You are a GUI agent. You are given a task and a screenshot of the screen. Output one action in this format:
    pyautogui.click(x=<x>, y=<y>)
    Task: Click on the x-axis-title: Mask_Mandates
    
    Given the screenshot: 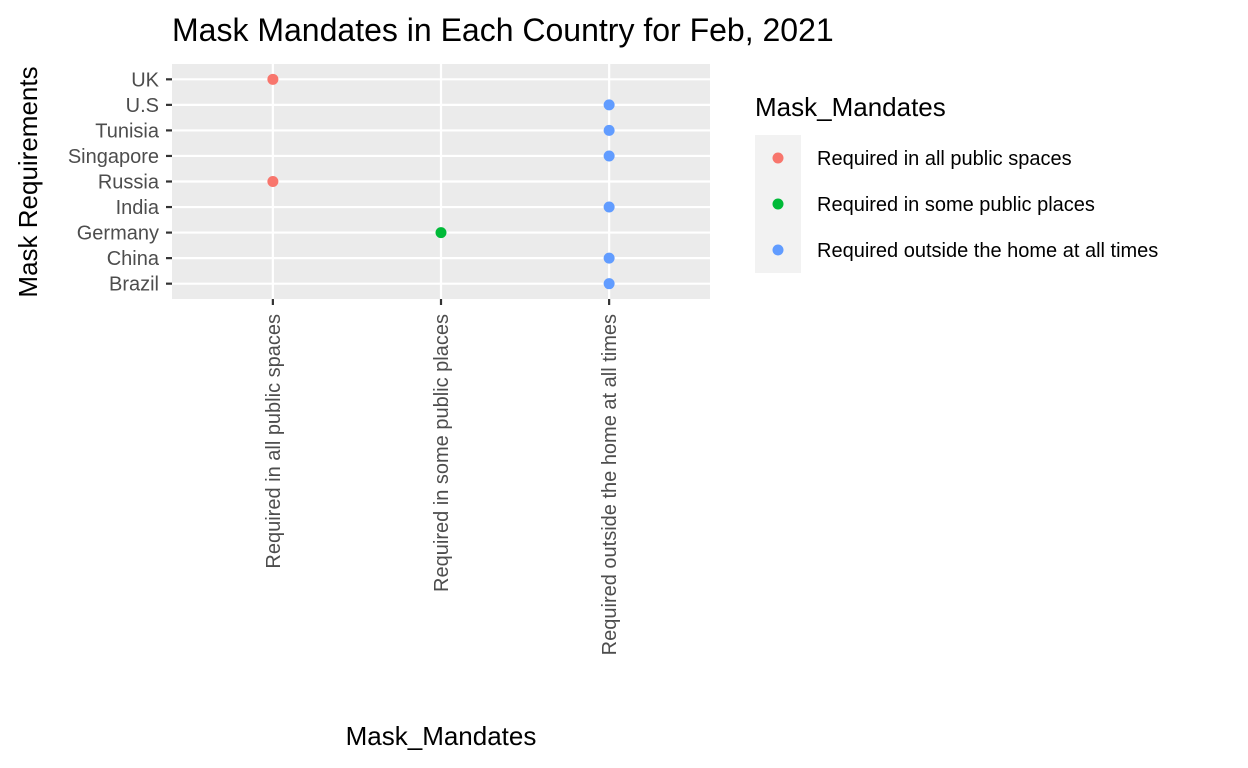 What is the action you would take?
    pyautogui.click(x=441, y=736)
    